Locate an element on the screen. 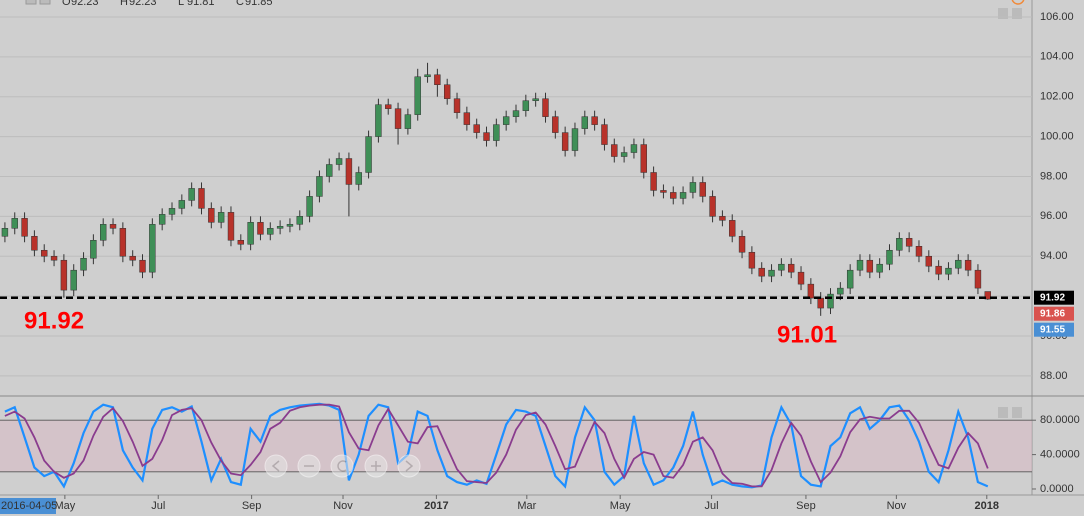 Image resolution: width=1084 pixels, height=516 pixels. pan-right is located at coordinates (409, 466).